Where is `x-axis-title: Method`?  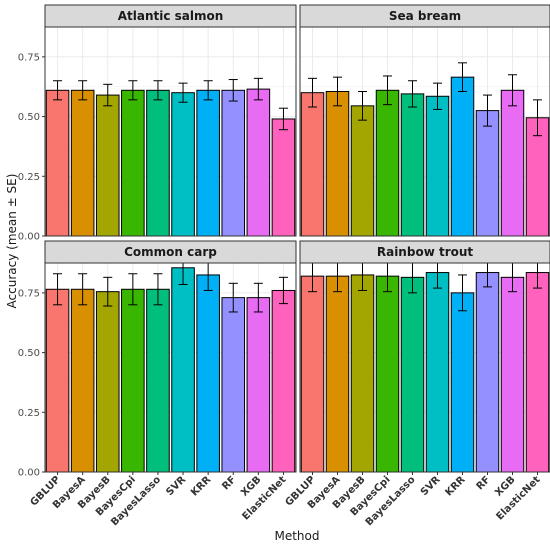 x-axis-title: Method is located at coordinates (296, 536).